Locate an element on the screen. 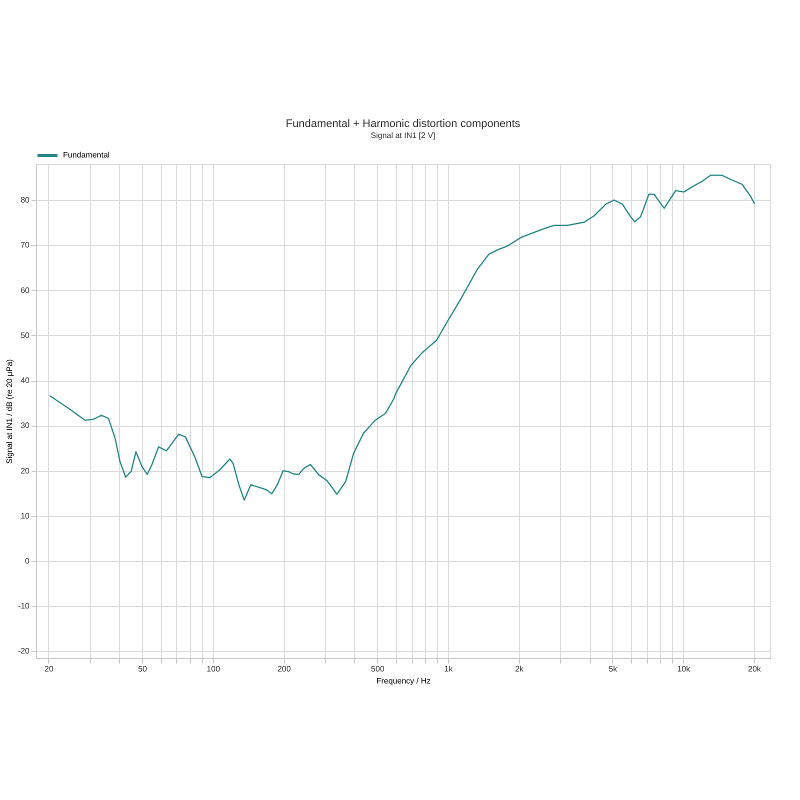 Image resolution: width=800 pixels, height=800 pixels. y-tick-label: 80 is located at coordinates (25, 200).